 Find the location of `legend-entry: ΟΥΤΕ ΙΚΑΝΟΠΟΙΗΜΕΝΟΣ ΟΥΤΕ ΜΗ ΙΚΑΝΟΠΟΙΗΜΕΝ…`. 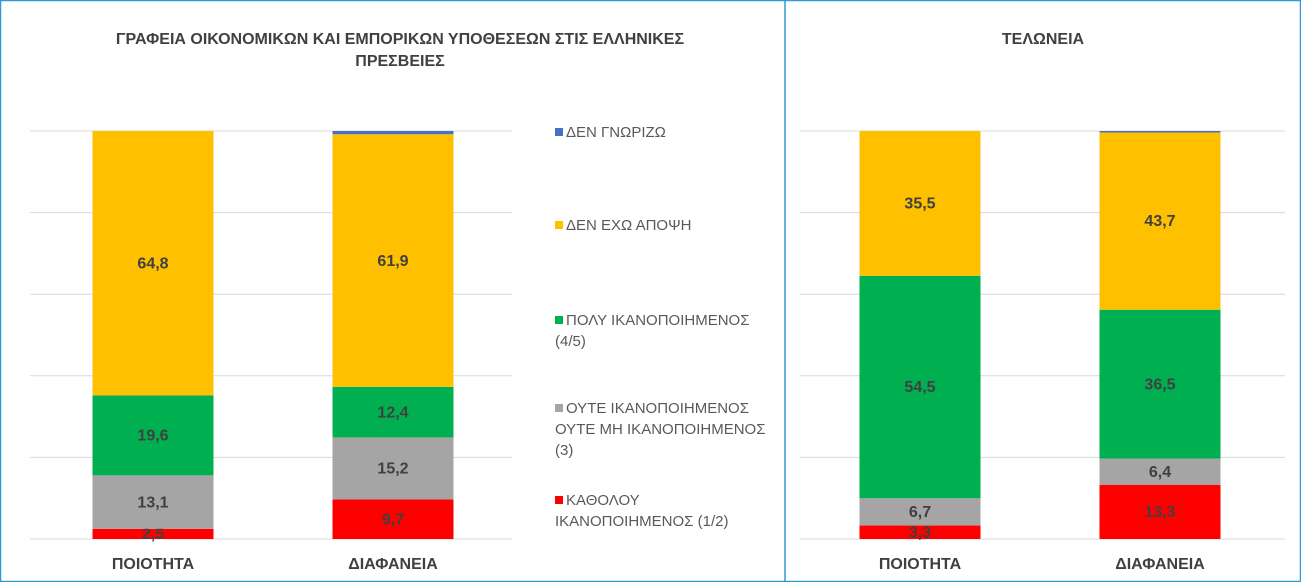

legend-entry: ΟΥΤΕ ΙΚΑΝΟΠΟΙΗΜΕΝΟΣ ΟΥΤΕ ΜΗ ΙΚΑΝΟΠΟΙΗΜΕΝ… is located at coordinates (667, 429).